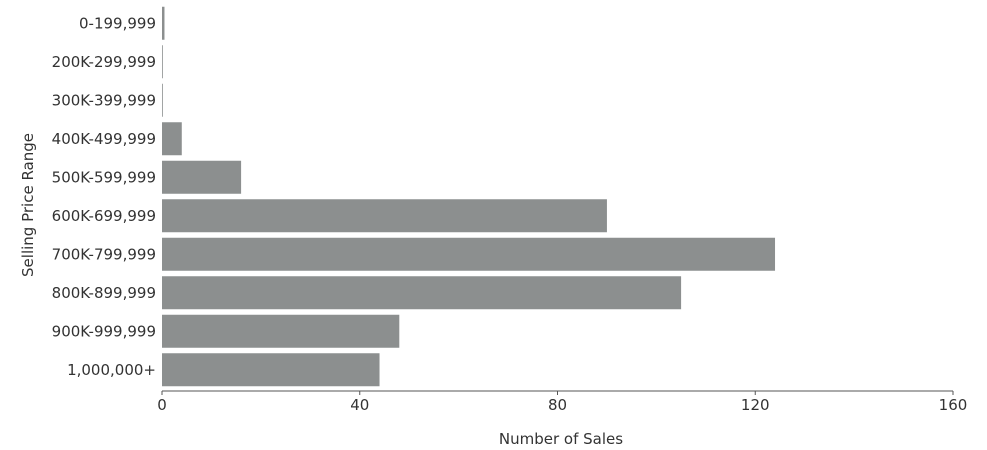 The image size is (987, 450). Describe the element at coordinates (104, 254) in the screenshot. I see `category-label-6: 700K-799,999` at that location.